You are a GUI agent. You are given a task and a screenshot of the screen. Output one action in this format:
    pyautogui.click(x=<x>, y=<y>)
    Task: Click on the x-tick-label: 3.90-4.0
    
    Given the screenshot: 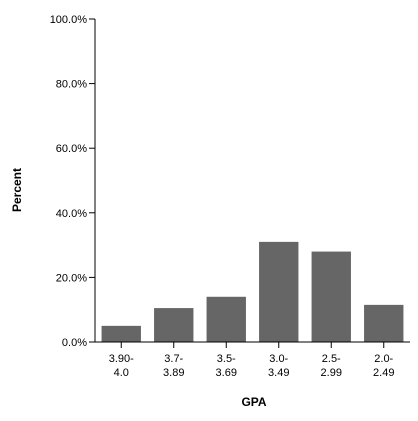 What is the action you would take?
    pyautogui.click(x=121, y=366)
    